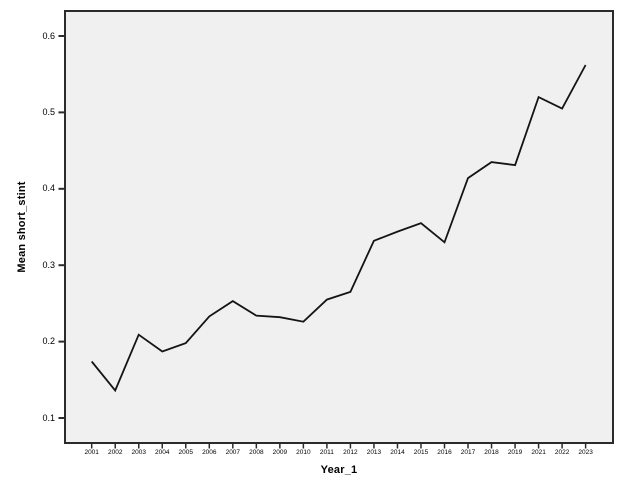  Describe the element at coordinates (115, 452) in the screenshot. I see `x-tick-label: 2002` at that location.